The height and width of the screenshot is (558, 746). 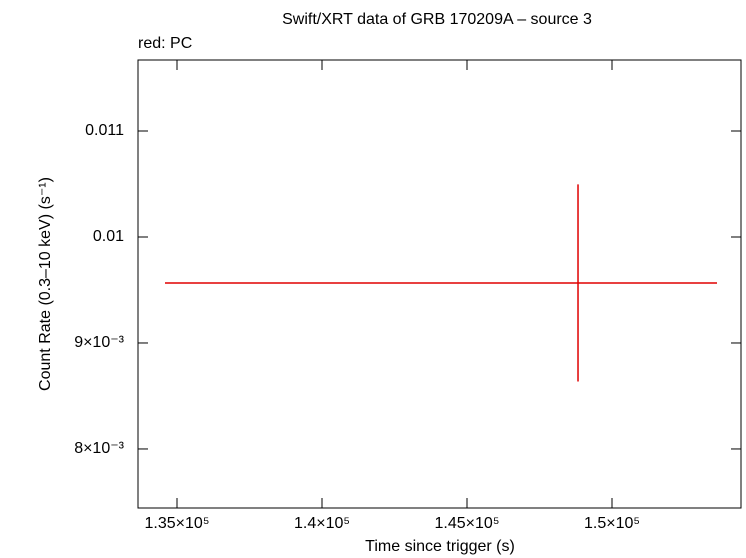 What do you see at coordinates (45, 284) in the screenshot?
I see `y-axis-label: Count Rate (0.3–10 keV) (s⁻¹)` at bounding box center [45, 284].